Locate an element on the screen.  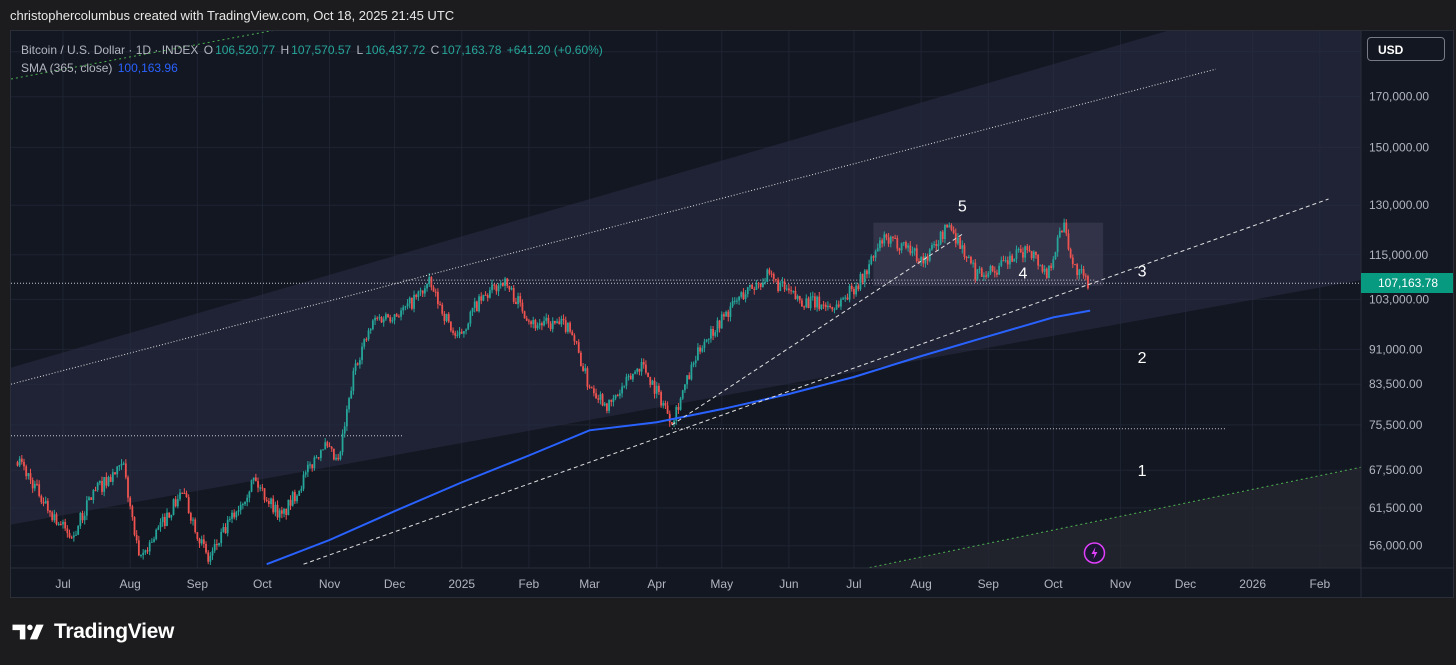
y-tick-label: 56,000.00 is located at coordinates (1396, 546).